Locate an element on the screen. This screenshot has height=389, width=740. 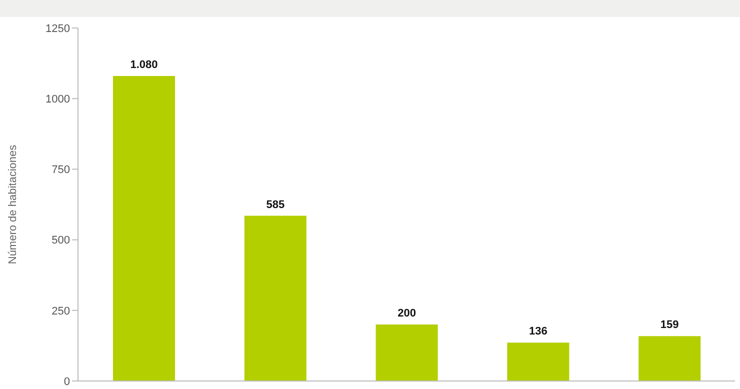
data-label: 136 is located at coordinates (538, 332).